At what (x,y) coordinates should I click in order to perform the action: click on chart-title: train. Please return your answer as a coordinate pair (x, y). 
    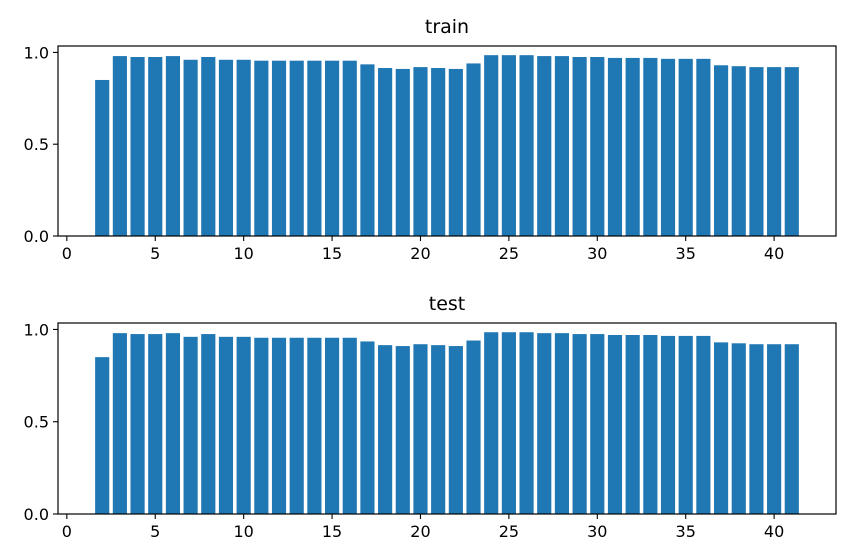
    Looking at the image, I should click on (447, 27).